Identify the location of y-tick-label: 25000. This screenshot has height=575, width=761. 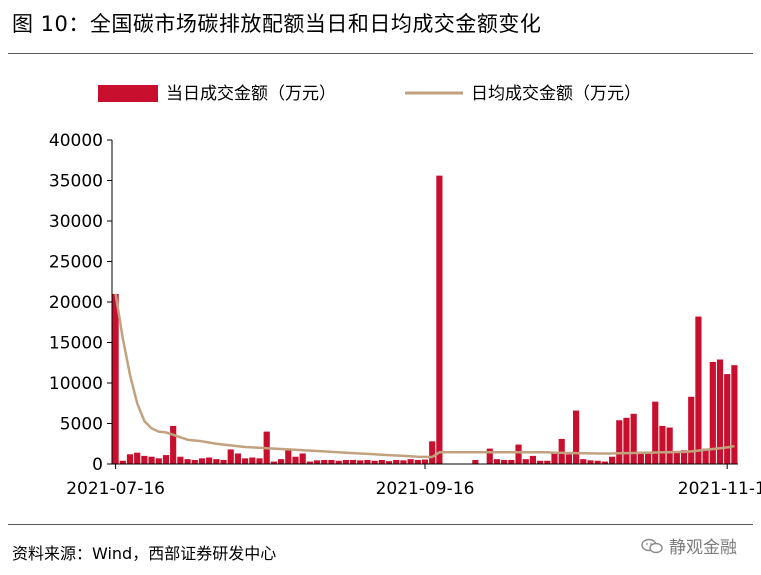
(76, 263).